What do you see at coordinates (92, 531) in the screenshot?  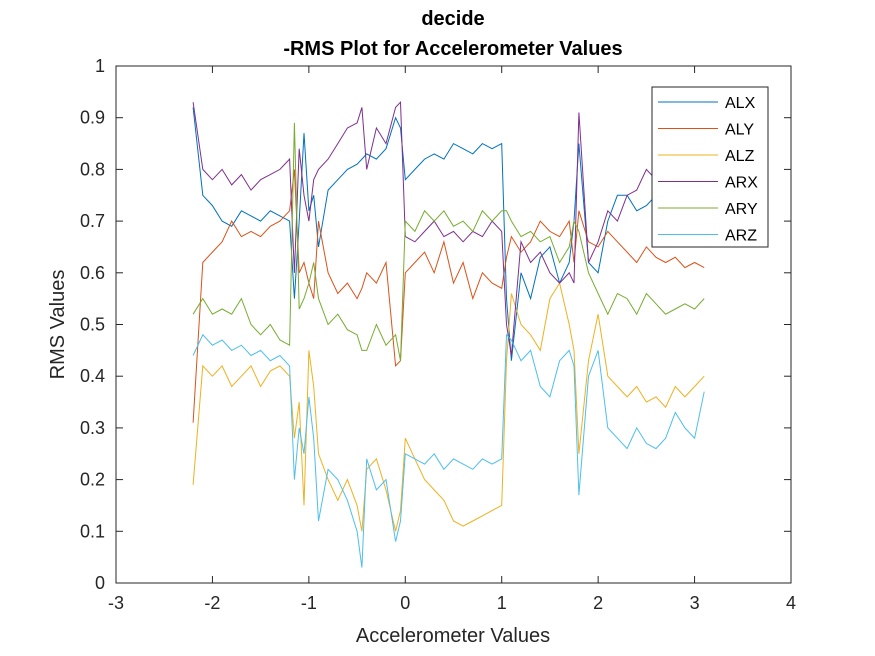 I see `y-tick-label: 0.1` at bounding box center [92, 531].